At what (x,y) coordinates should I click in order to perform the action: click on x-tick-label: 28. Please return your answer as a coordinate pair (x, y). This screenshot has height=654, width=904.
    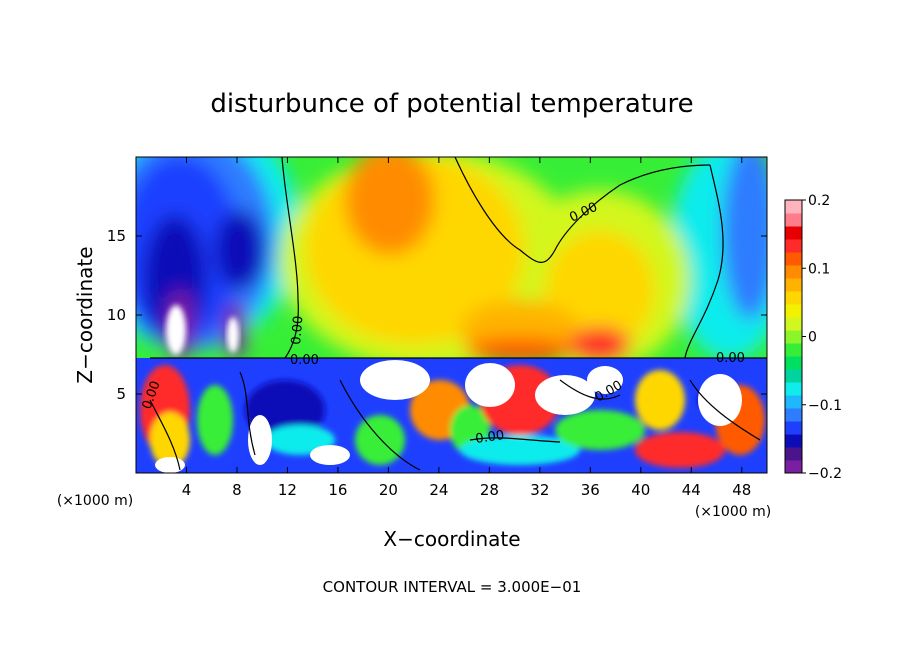
    Looking at the image, I should click on (489, 490).